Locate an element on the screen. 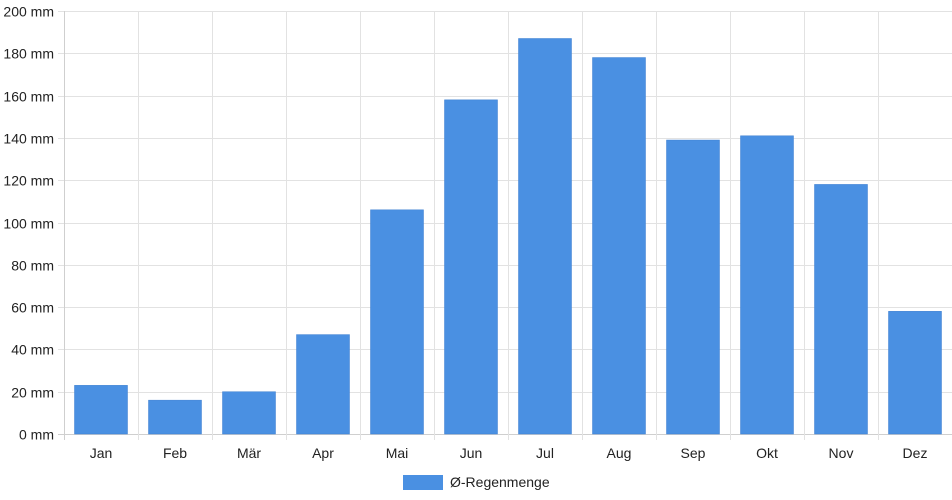 The width and height of the screenshot is (952, 500). x-tick-label: Jan is located at coordinates (101, 453).